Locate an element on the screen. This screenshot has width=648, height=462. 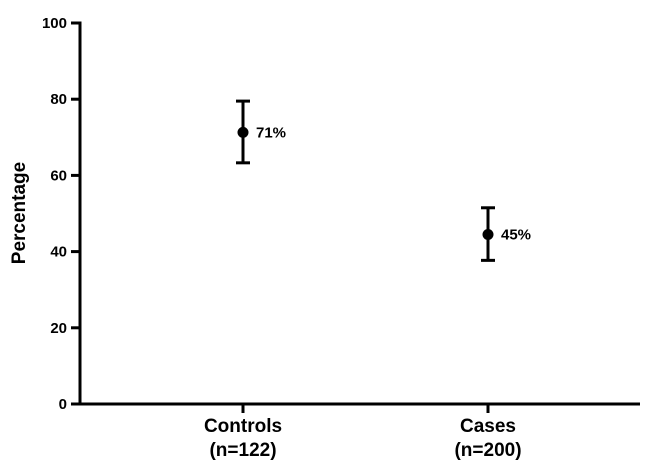
y-ticks: 0 20 40 60 80 100 is located at coordinates (61, 214).